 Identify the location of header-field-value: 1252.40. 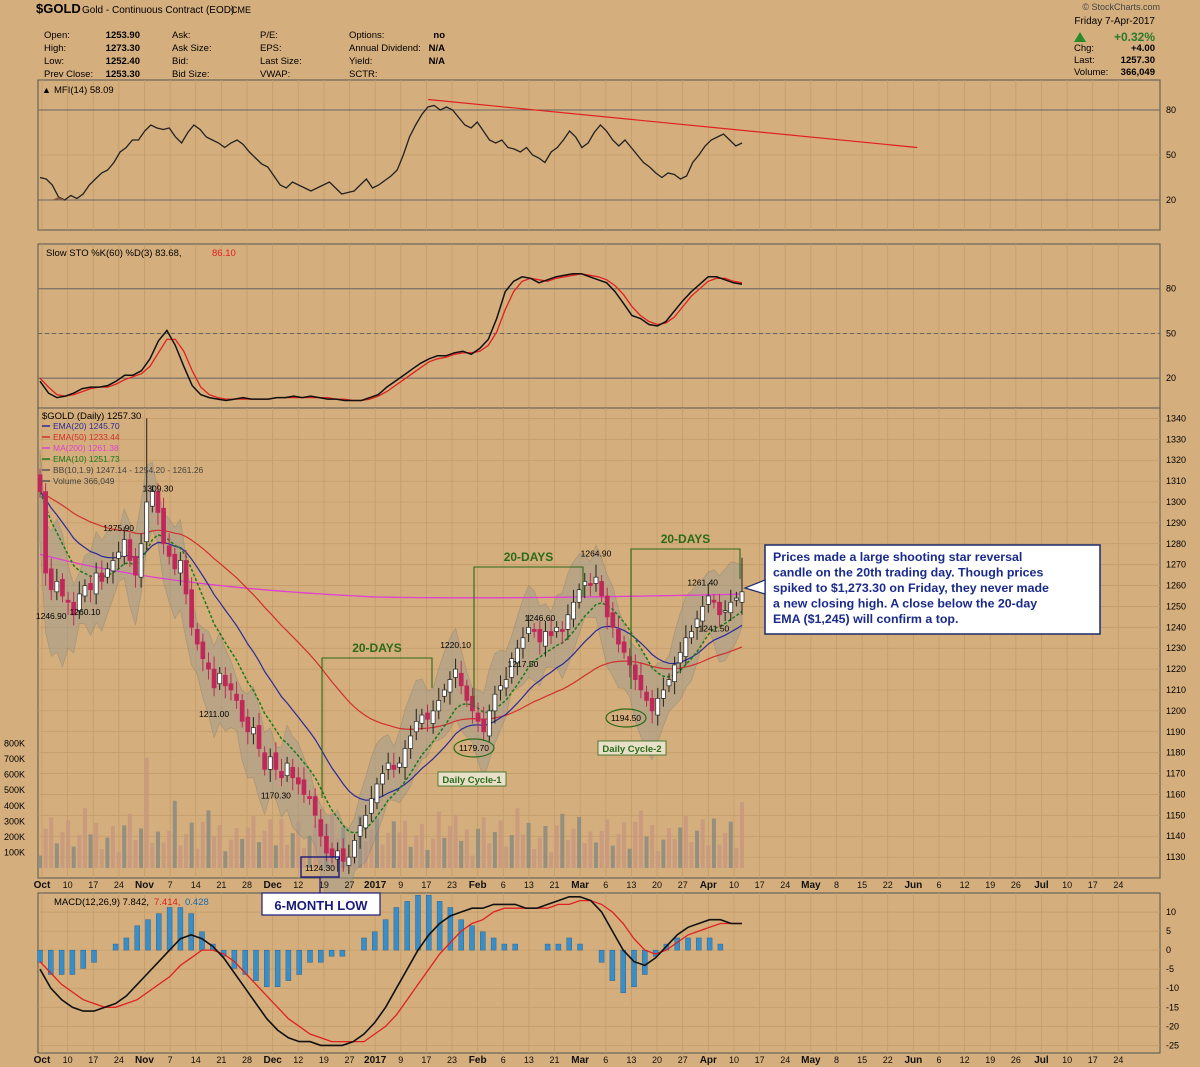
(123, 61).